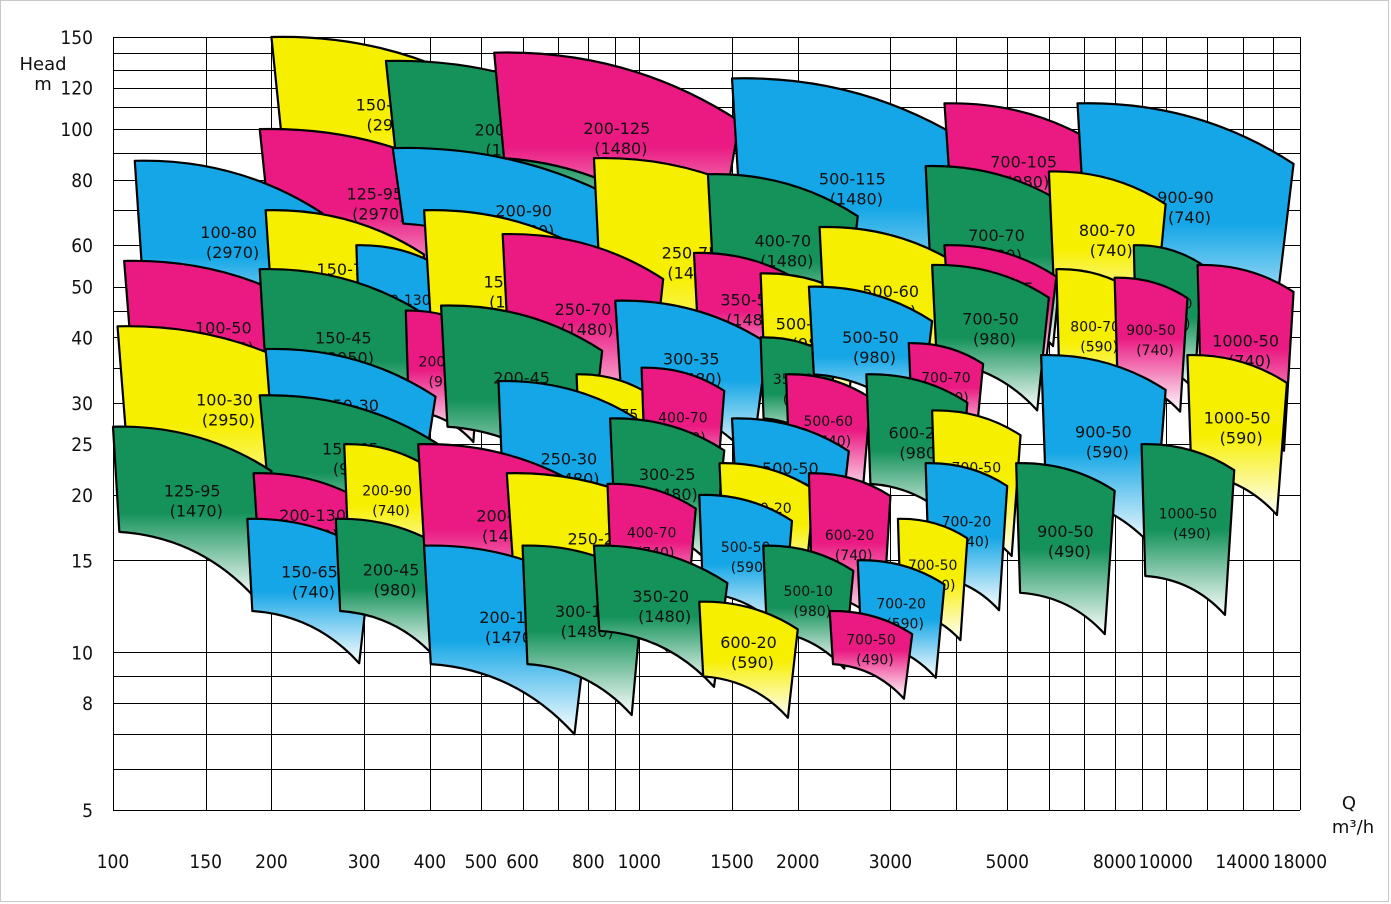  What do you see at coordinates (82, 445) in the screenshot?
I see `y-tick-label: 25` at bounding box center [82, 445].